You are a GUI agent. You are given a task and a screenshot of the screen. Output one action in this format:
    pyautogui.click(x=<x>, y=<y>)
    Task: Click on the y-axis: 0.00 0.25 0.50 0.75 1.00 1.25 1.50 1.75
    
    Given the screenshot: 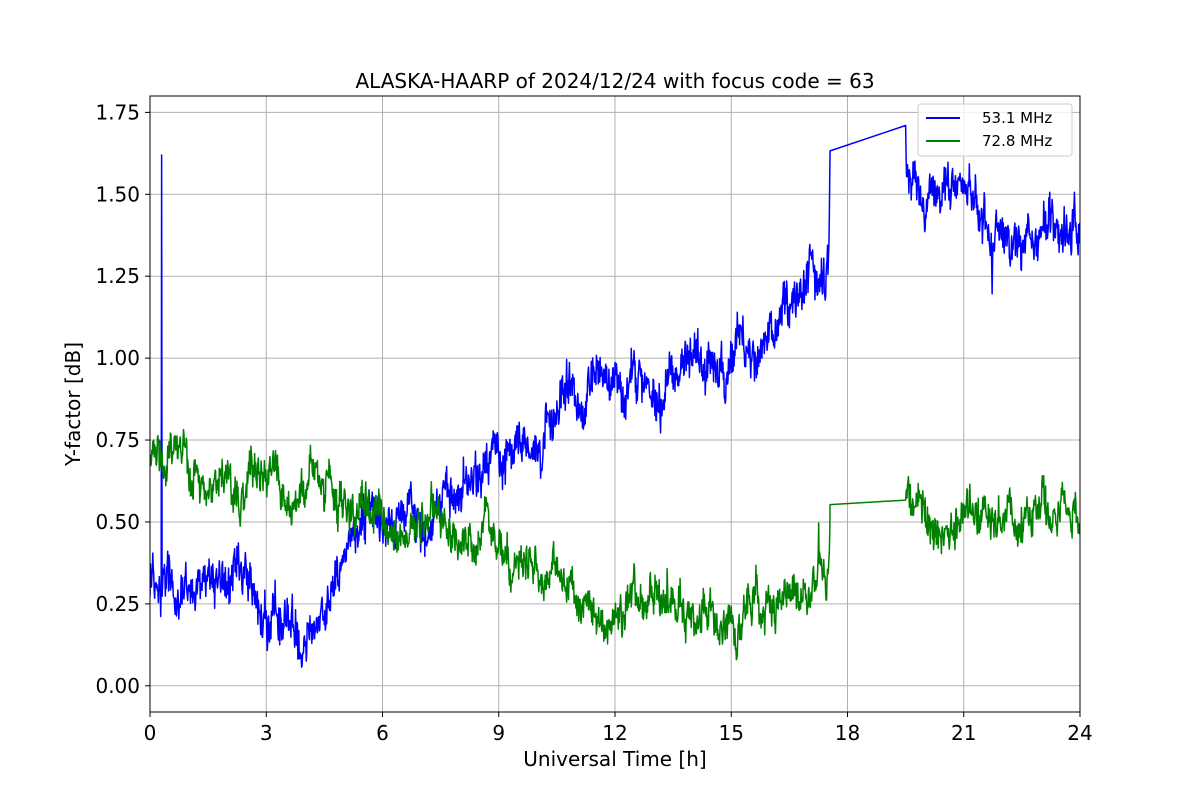 What is the action you would take?
    pyautogui.click(x=122, y=399)
    